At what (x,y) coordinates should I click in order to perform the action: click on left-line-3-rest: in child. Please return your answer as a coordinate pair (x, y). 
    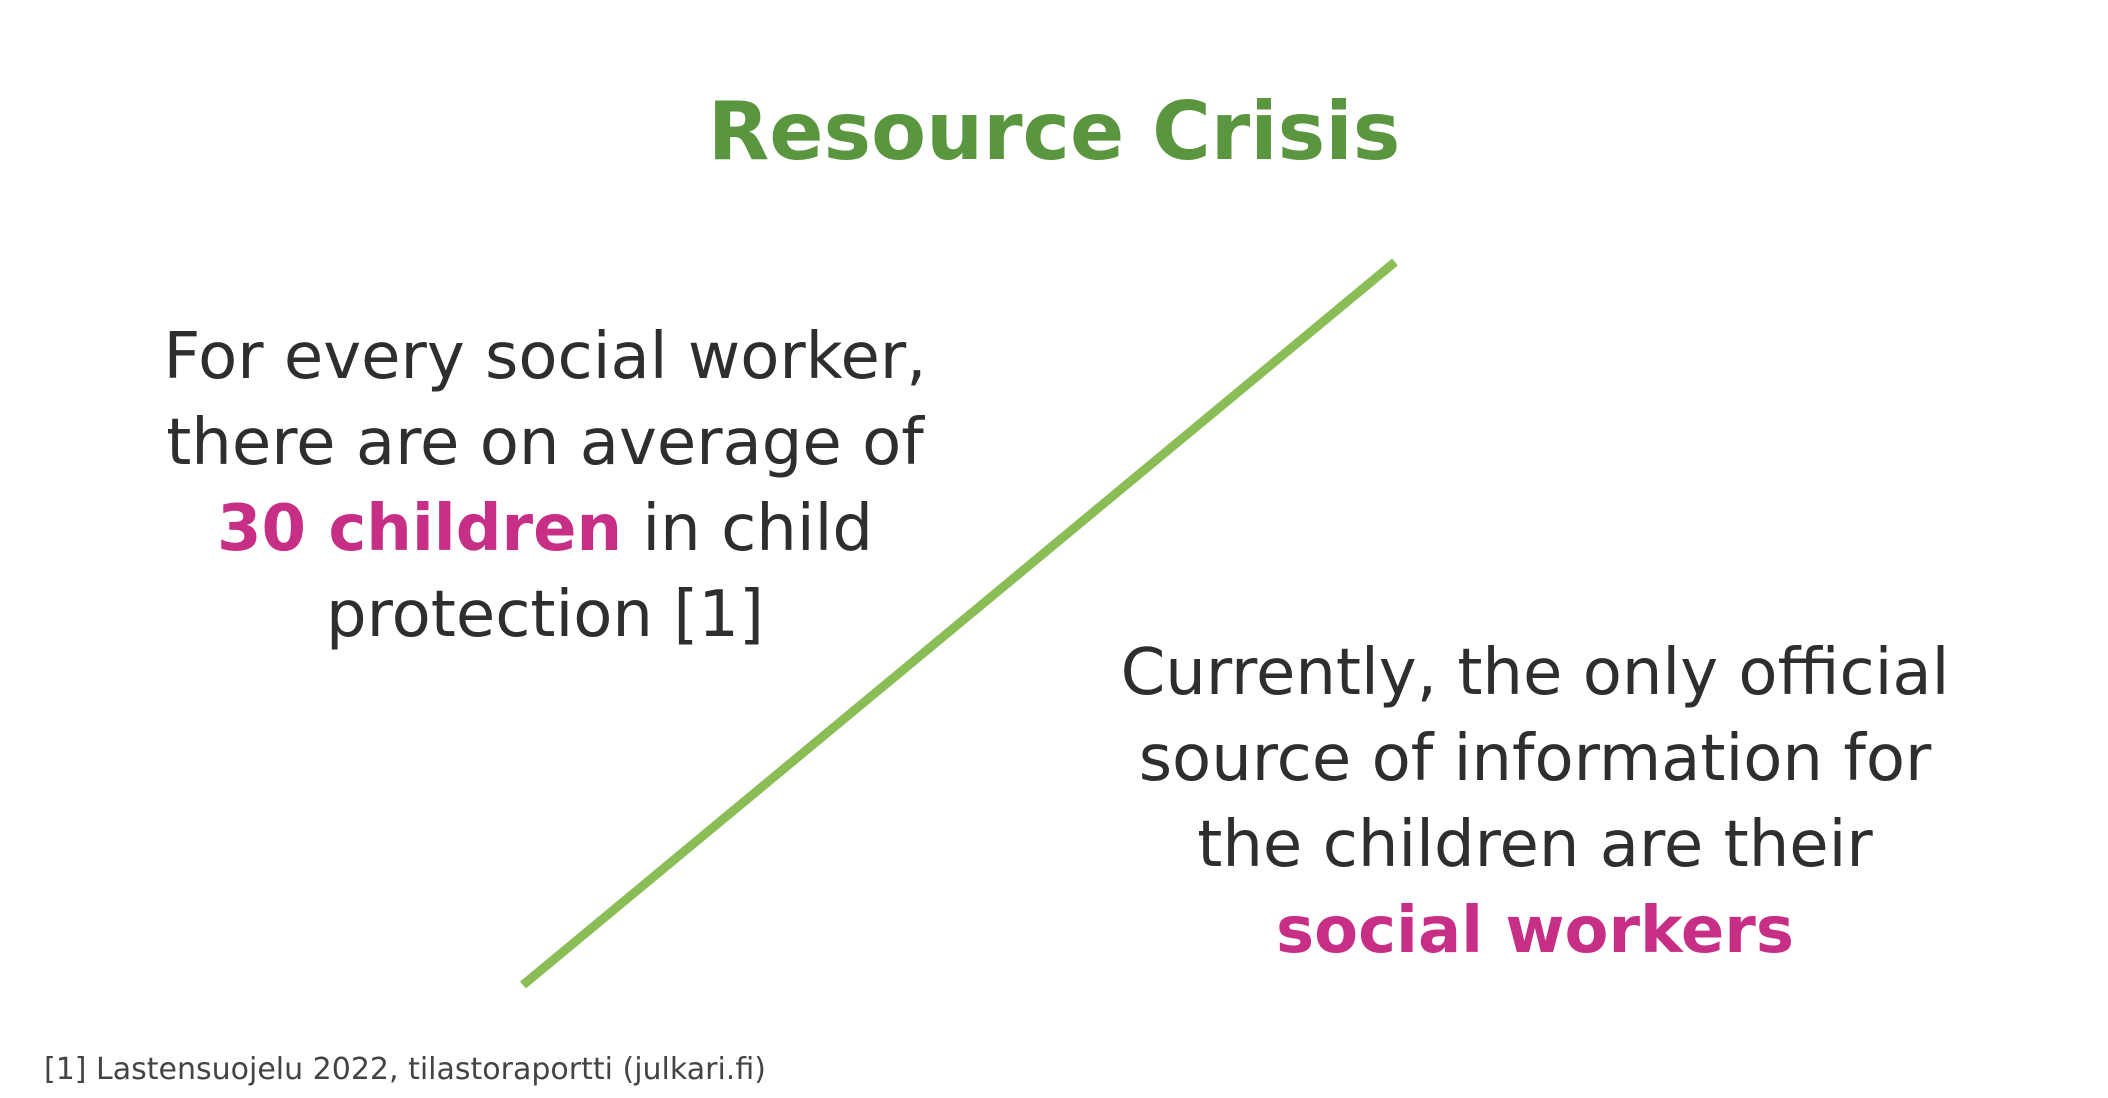
    Looking at the image, I should click on (748, 529).